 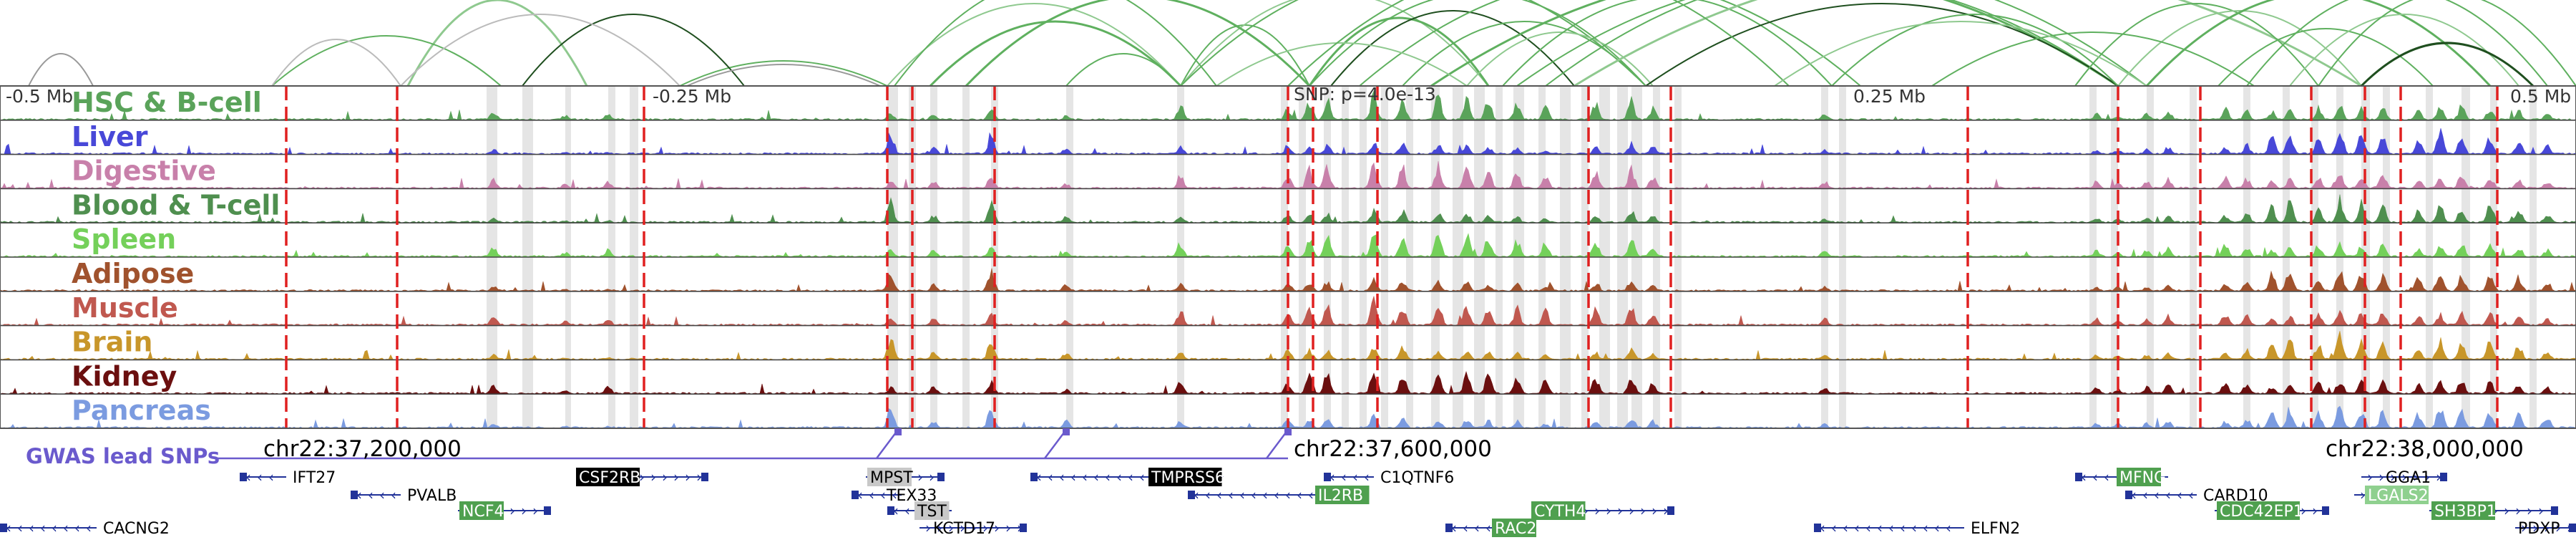 I want to click on gwas-snp-point, so click(x=898, y=432).